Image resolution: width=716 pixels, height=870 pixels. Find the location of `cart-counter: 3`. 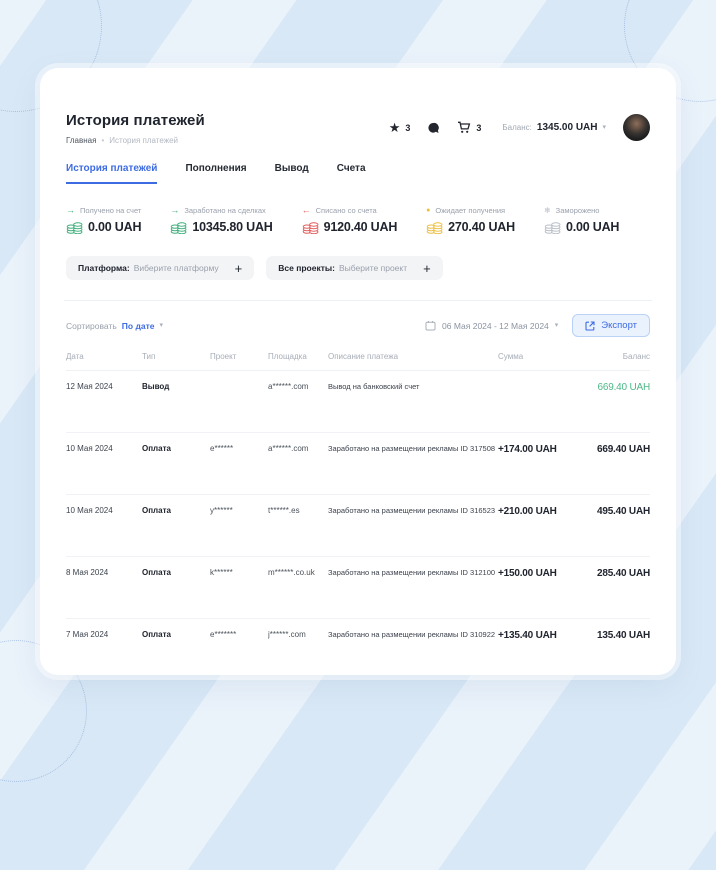

cart-counter: 3 is located at coordinates (469, 127).